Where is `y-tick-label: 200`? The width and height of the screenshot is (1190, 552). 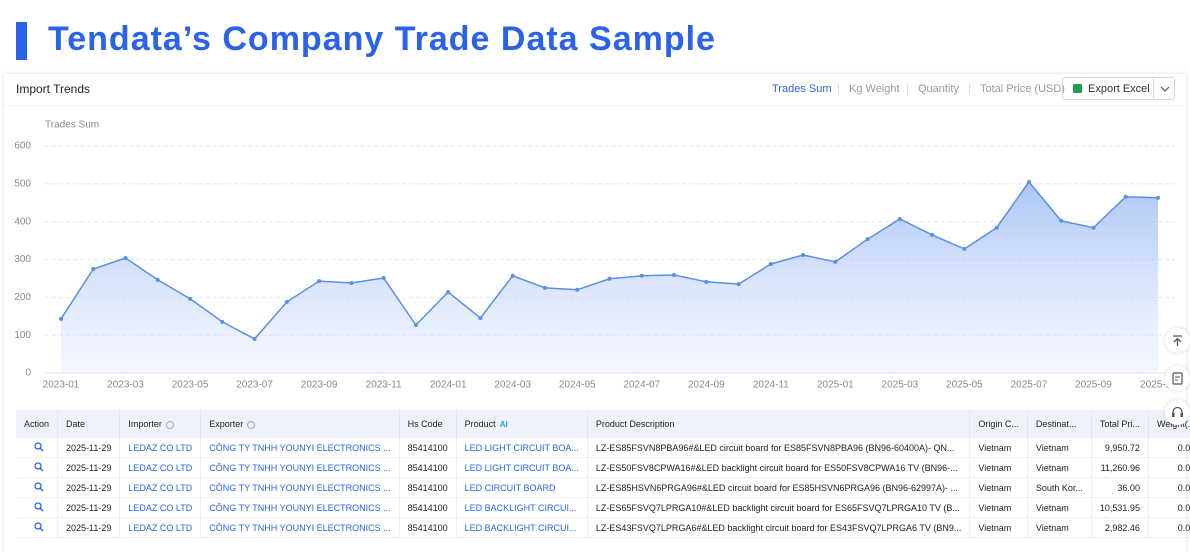
y-tick-label: 200 is located at coordinates (22, 297).